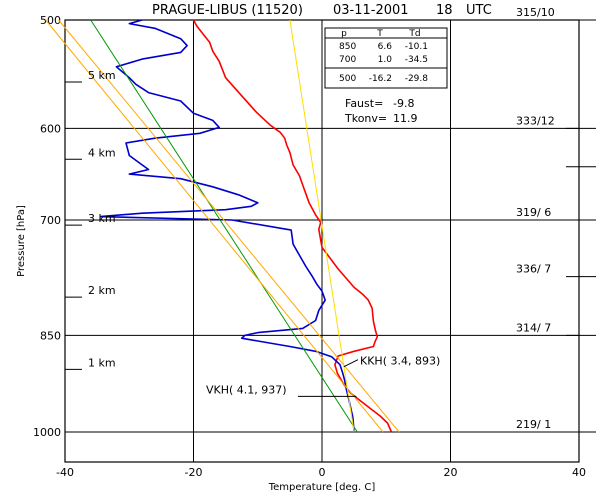  What do you see at coordinates (380, 79) in the screenshot?
I see `table-cell: -16.2` at bounding box center [380, 79].